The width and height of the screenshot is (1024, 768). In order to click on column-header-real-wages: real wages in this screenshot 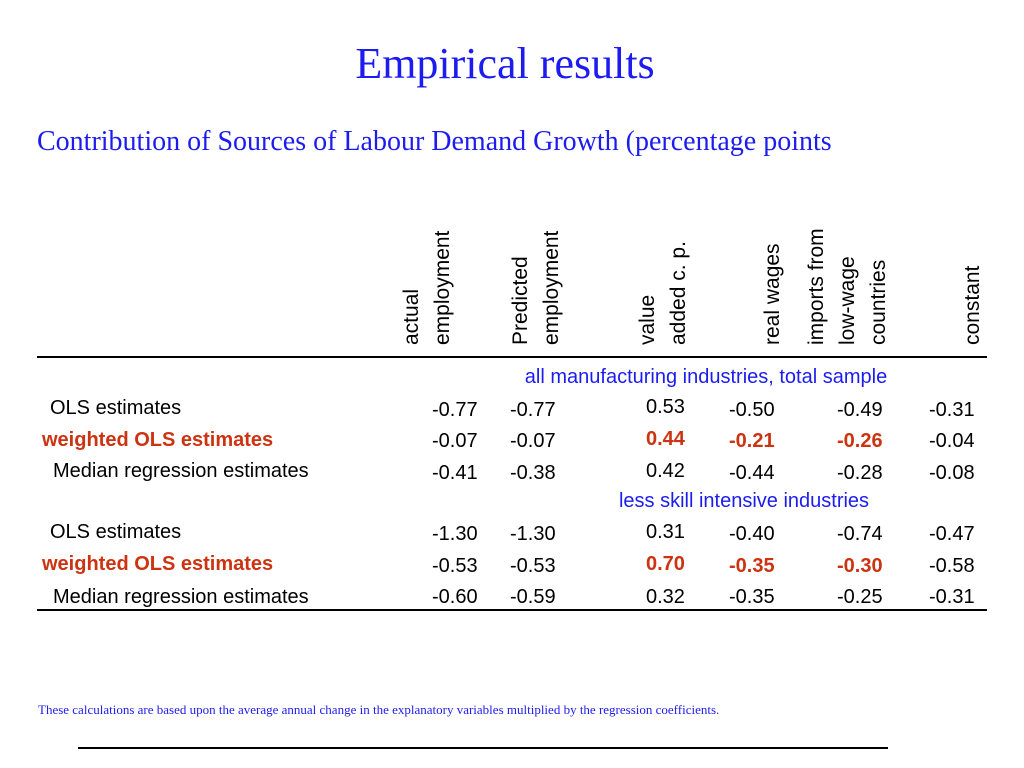, I will do `click(772, 294)`.